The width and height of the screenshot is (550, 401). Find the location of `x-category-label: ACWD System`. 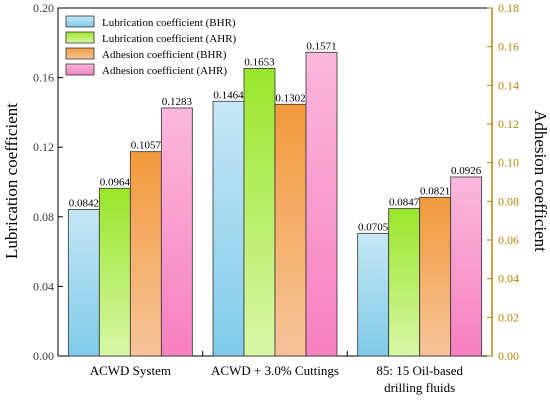

x-category-label: ACWD System is located at coordinates (130, 370).